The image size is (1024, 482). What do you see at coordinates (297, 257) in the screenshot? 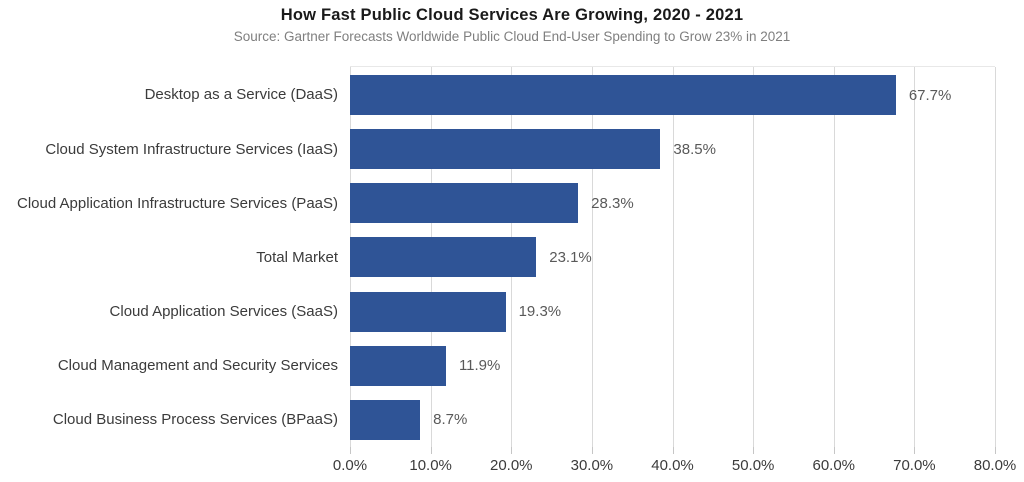
I see `category-label: Total Market` at bounding box center [297, 257].